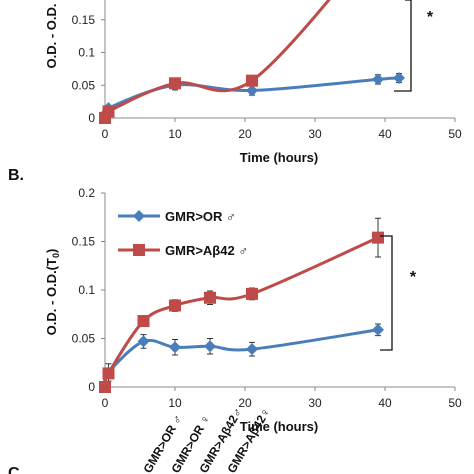 The width and height of the screenshot is (474, 474). I want to click on legend-diamond-marker, so click(139, 216).